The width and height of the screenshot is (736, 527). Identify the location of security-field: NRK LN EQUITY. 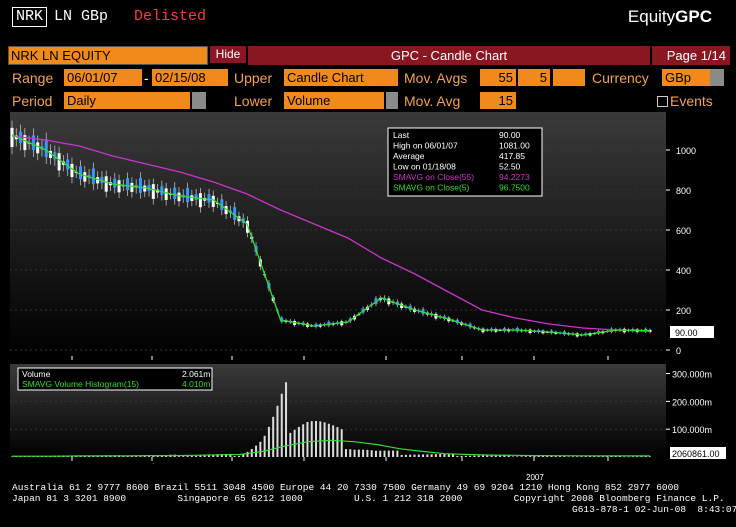
(108, 55).